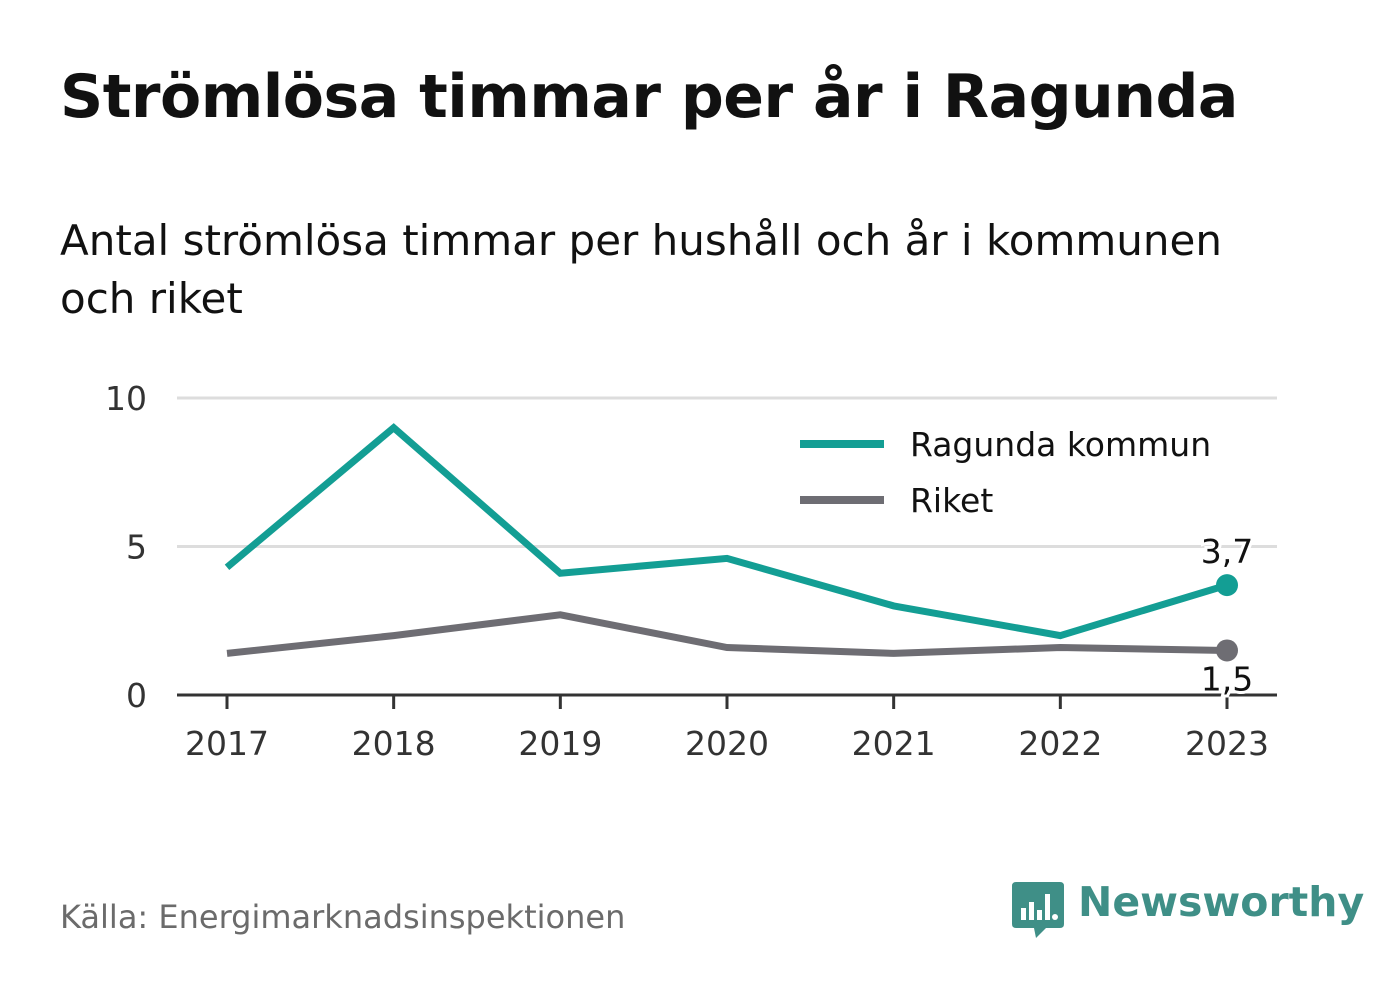 The height and width of the screenshot is (999, 1382). I want to click on y-tick-label: 10, so click(126, 398).